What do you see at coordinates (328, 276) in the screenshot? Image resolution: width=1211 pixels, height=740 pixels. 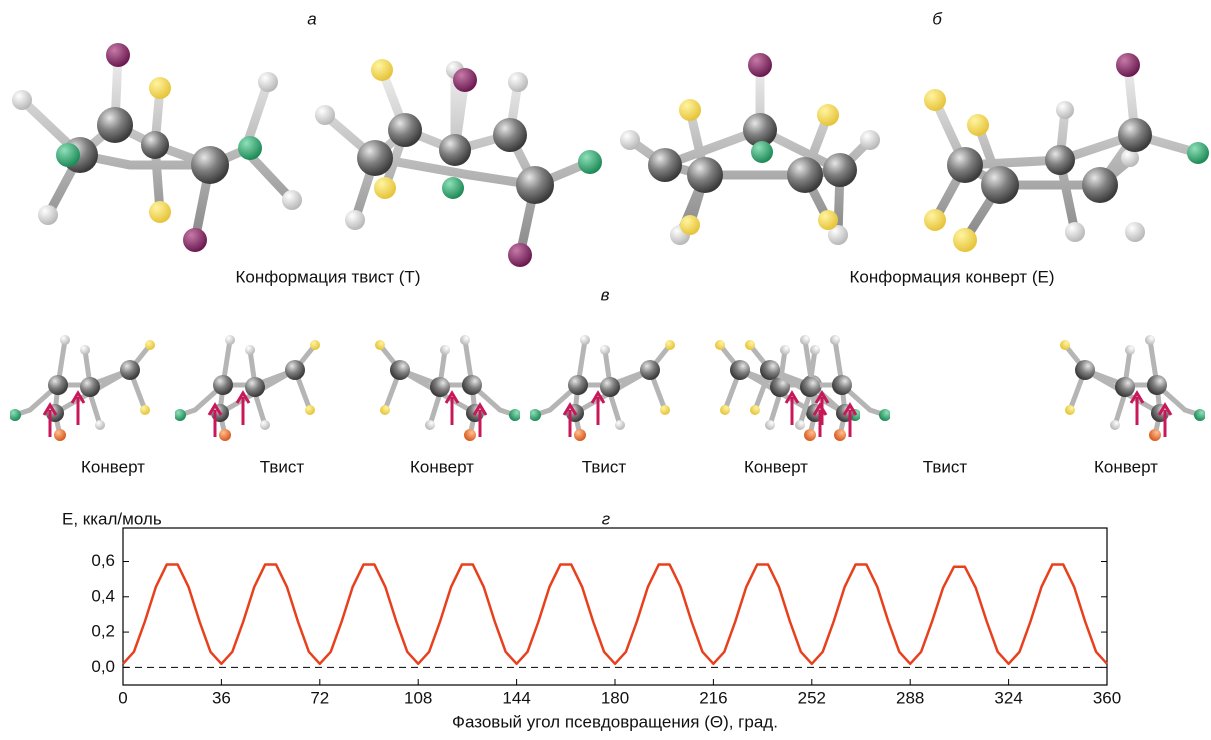 I see `molecule-label: Конформация твист (T)` at bounding box center [328, 276].